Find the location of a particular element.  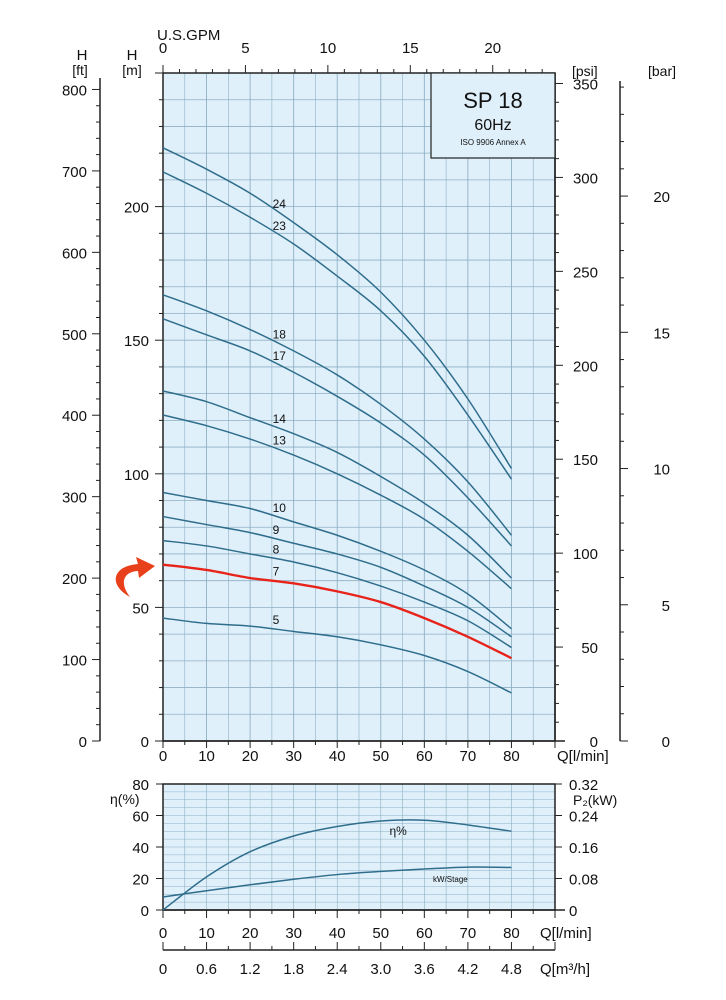

psi-axis-label: [psi] is located at coordinates (585, 71).